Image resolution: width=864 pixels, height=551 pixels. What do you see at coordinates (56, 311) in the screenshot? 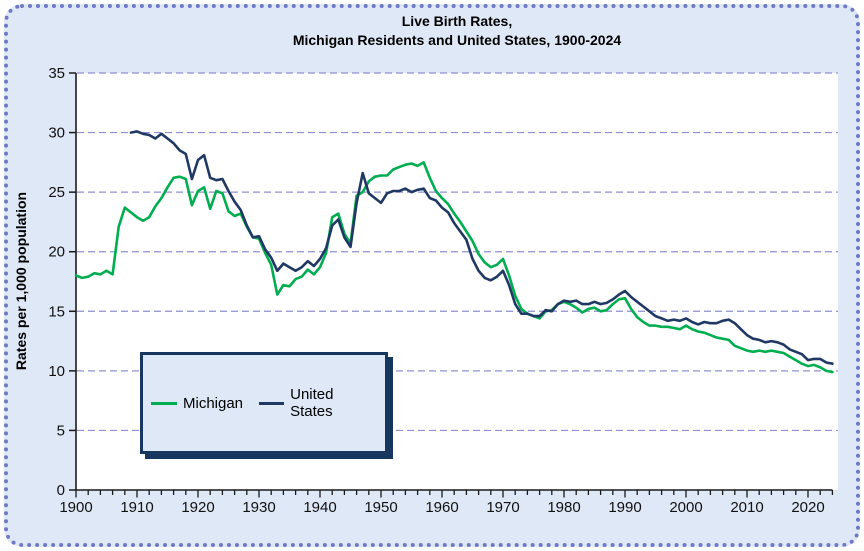
I see `y-tick-label: 15` at bounding box center [56, 311].